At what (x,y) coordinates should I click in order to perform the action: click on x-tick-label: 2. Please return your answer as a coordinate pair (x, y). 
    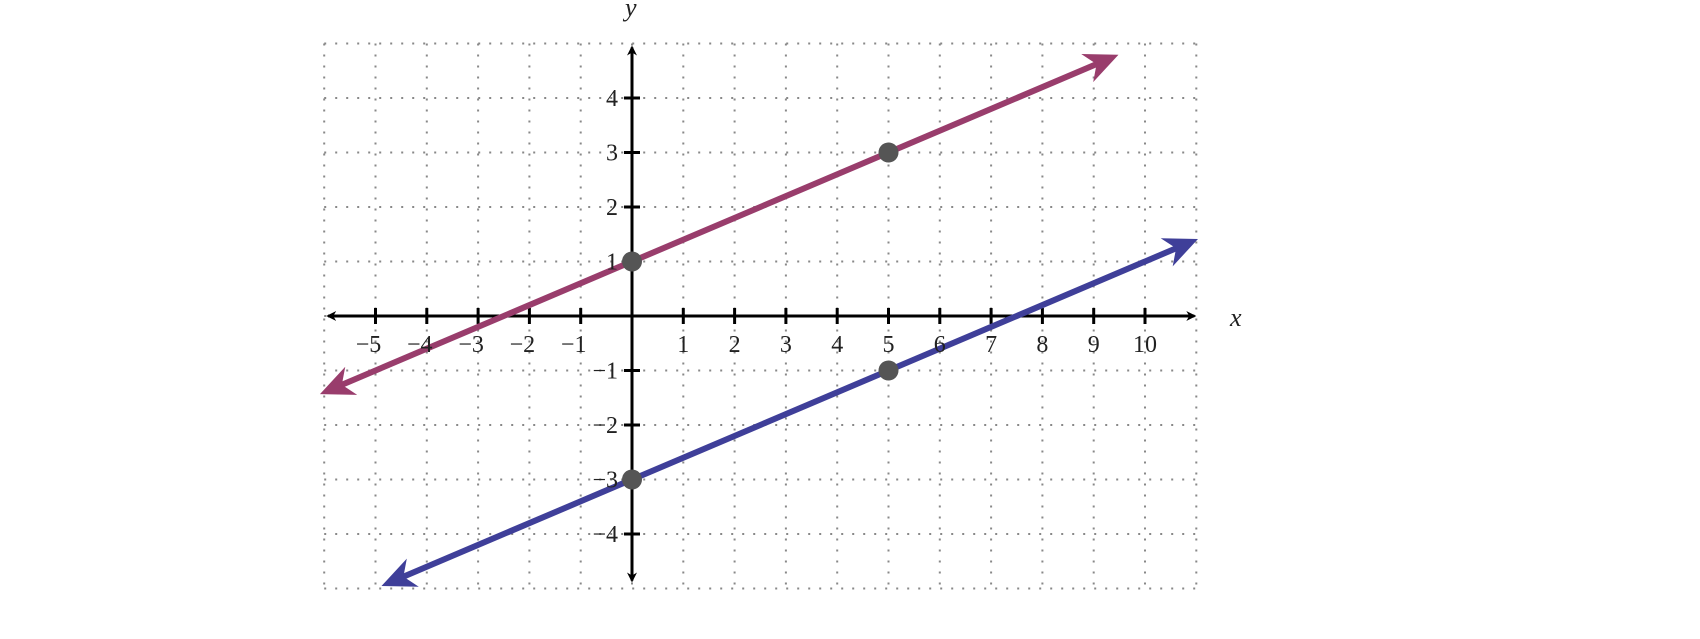
    Looking at the image, I should click on (735, 345).